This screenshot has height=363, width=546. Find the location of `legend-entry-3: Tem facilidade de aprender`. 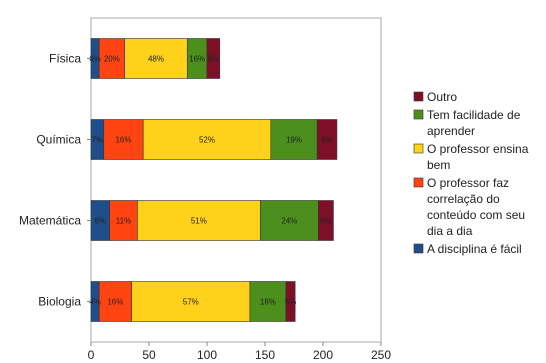

legend-entry-3: Tem facilidade de aprender is located at coordinates (474, 123).